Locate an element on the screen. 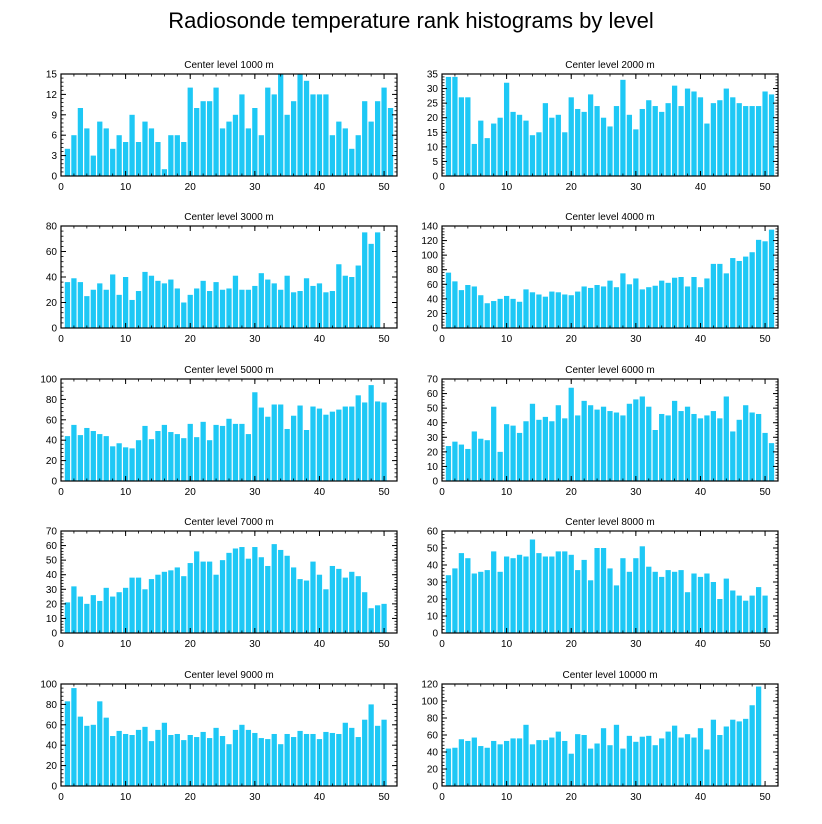 The width and height of the screenshot is (822, 824). y-tick-label: 70 is located at coordinates (433, 380).